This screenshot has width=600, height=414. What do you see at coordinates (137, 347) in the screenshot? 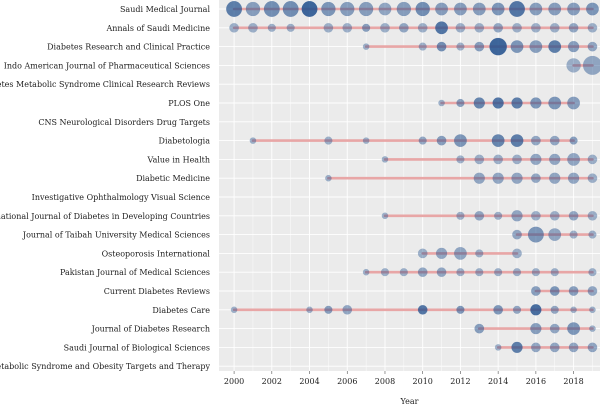
I see `journal-label: Saudi Journal of Biological Sciences` at bounding box center [137, 347].